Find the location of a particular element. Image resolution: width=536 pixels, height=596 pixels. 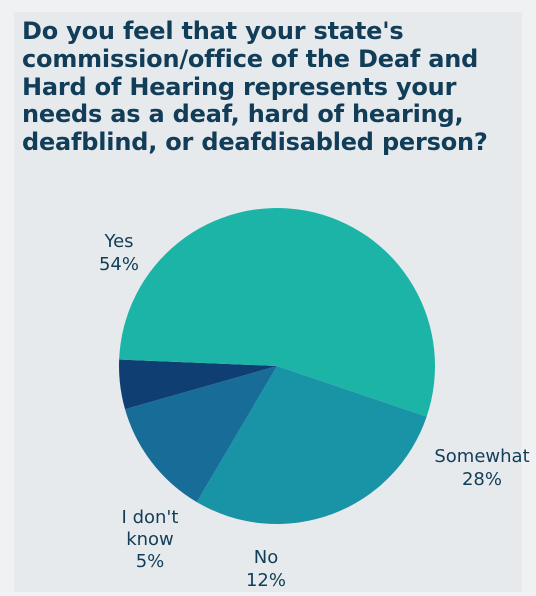

slice-label-idk-line2: know is located at coordinates (150, 539).